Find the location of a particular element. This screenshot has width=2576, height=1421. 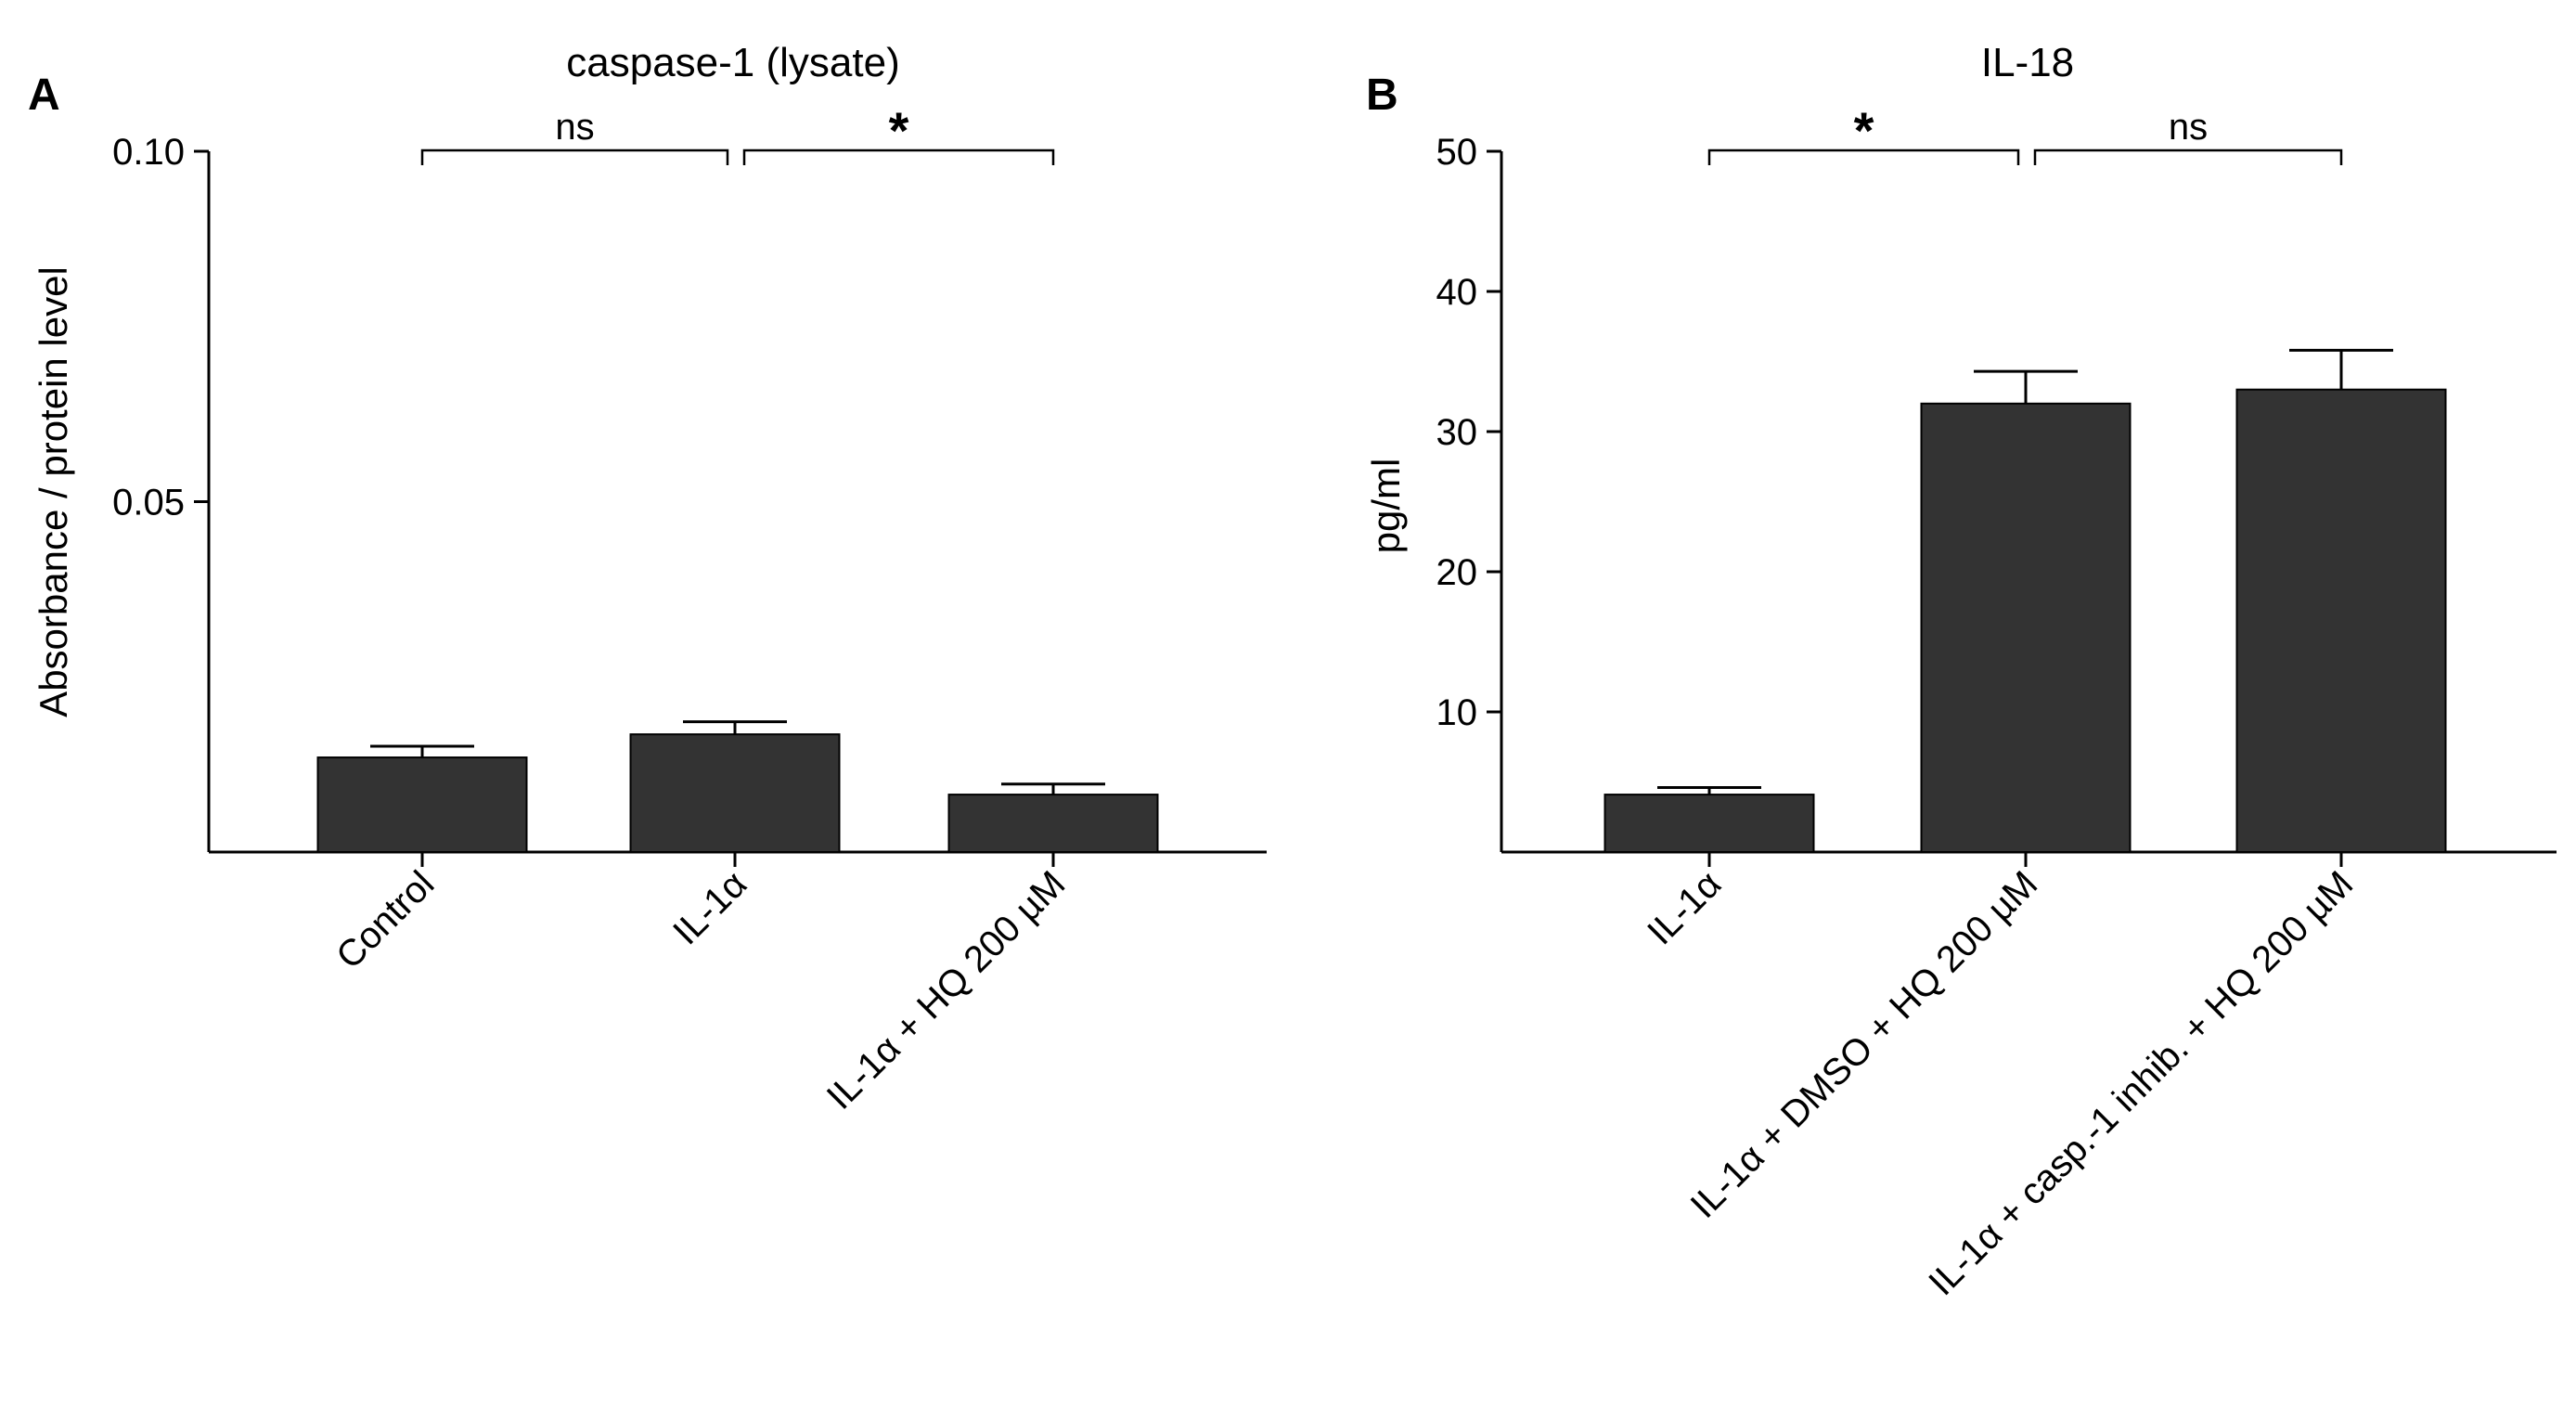

panel-b-category-label: IL-1α is located at coordinates (1684, 907).